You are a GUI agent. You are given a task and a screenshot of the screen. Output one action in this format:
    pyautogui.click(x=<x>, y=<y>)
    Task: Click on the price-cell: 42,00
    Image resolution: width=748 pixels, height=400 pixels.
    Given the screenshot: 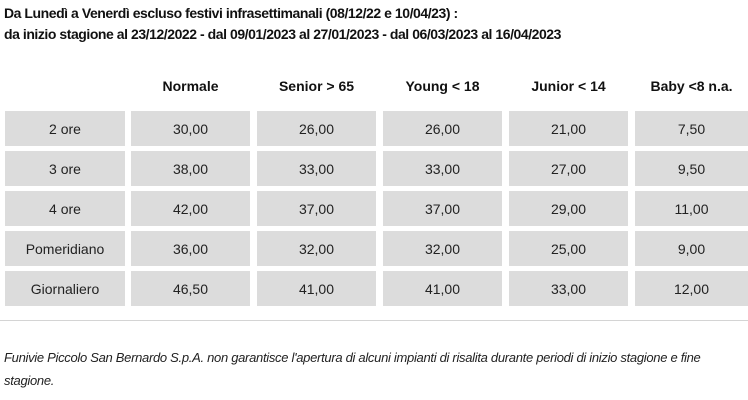 What is the action you would take?
    pyautogui.click(x=190, y=208)
    